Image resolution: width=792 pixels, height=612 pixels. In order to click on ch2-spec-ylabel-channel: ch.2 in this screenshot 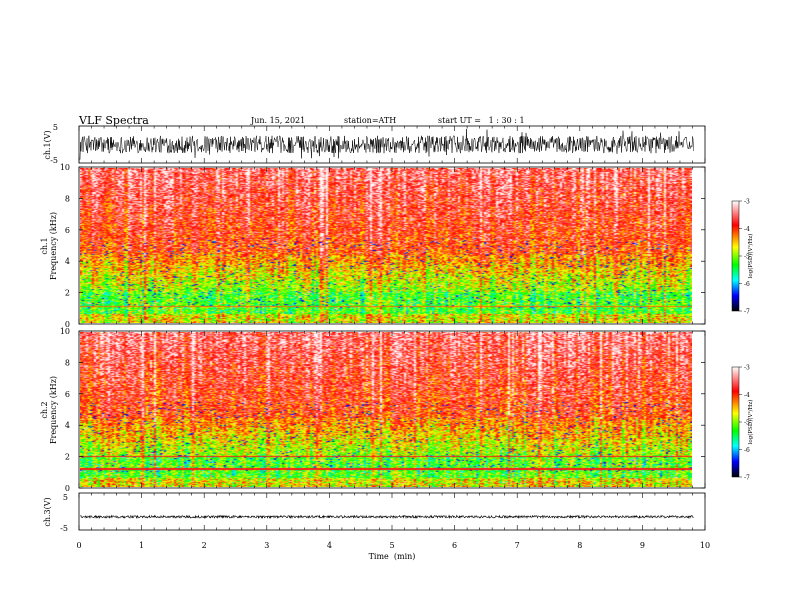, I will do `click(44, 409)`.